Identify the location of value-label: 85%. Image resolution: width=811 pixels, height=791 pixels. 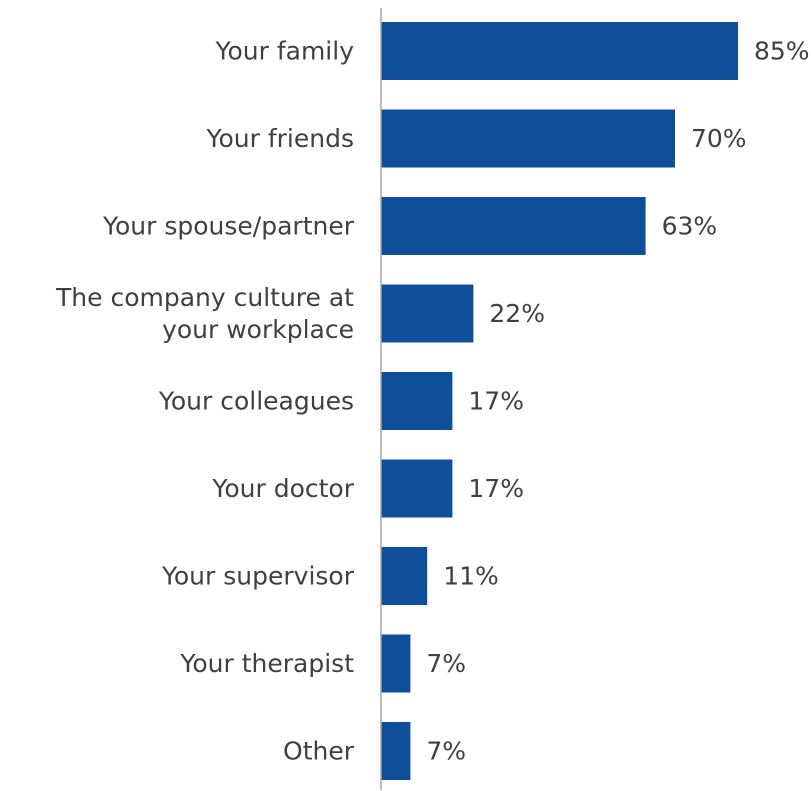
(782, 51).